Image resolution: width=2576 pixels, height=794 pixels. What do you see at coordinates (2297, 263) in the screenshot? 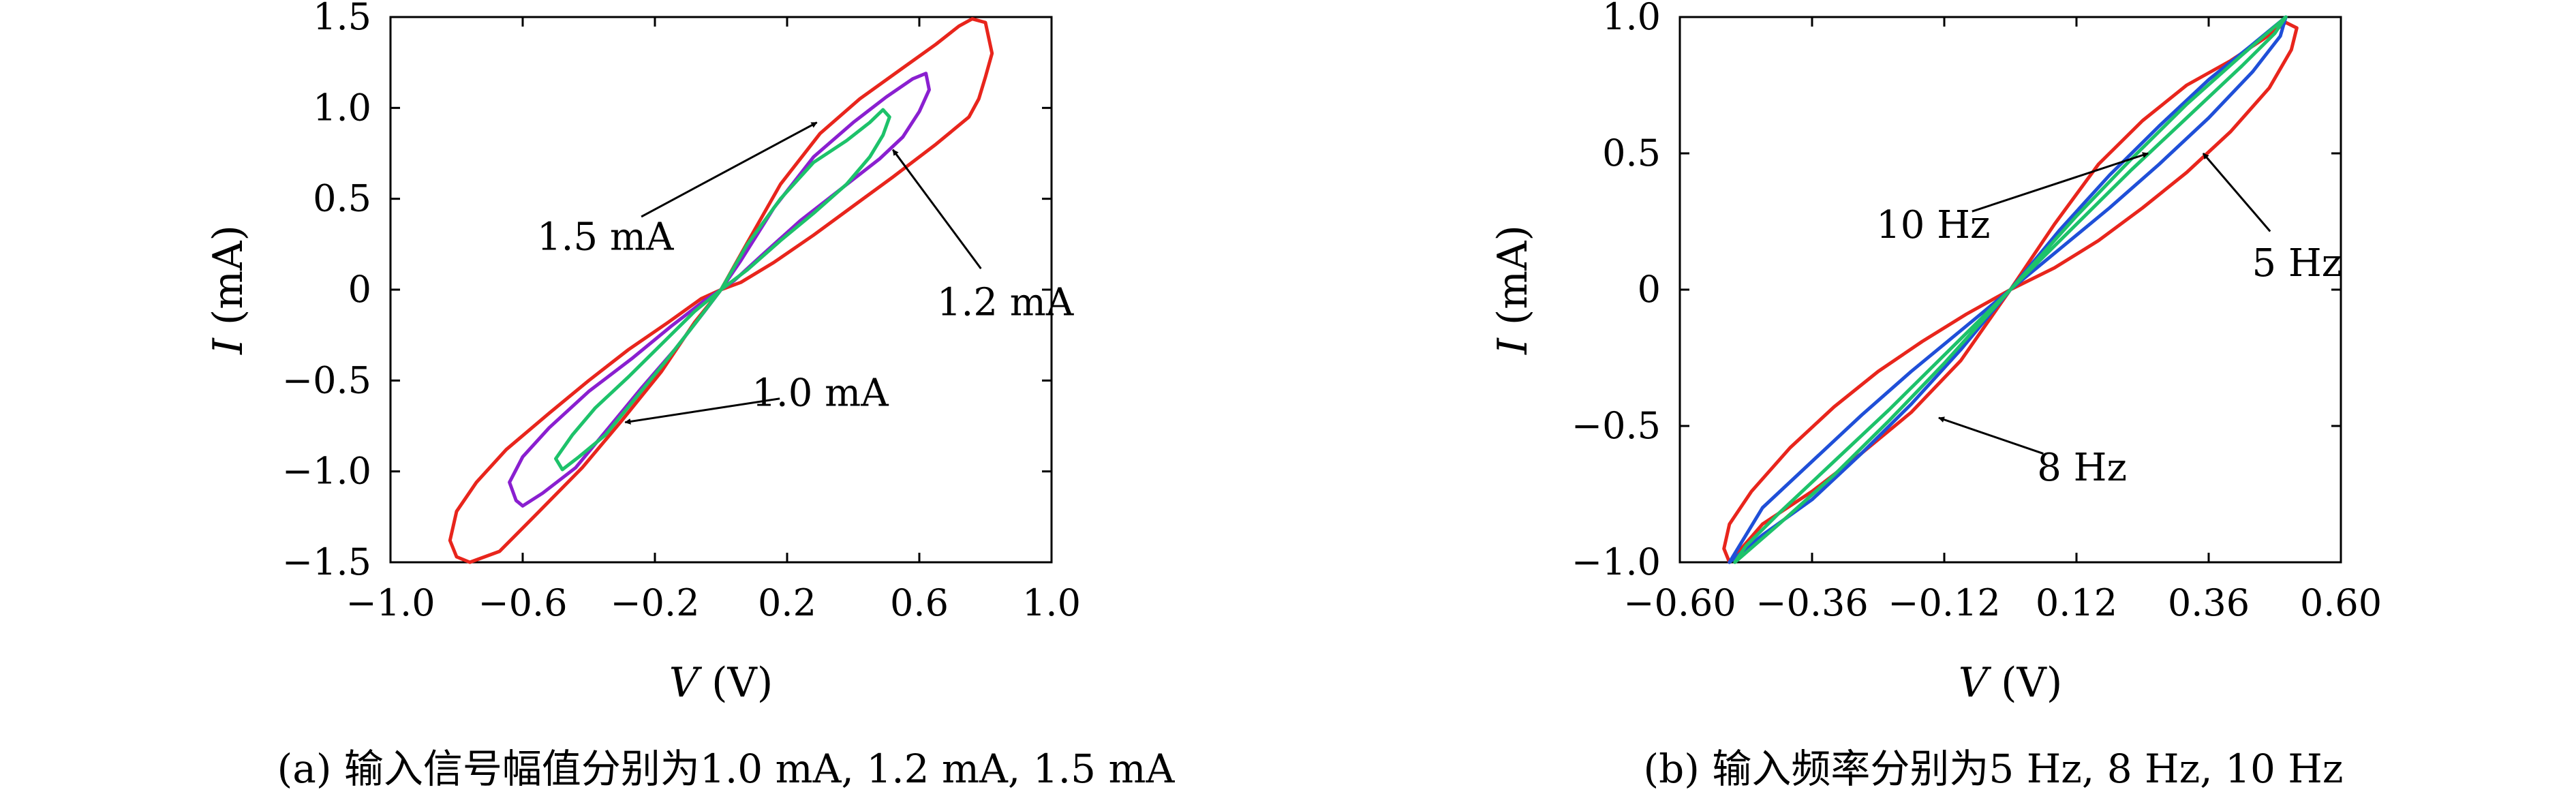
I see `annotation-label: 5 Hz` at bounding box center [2297, 263].